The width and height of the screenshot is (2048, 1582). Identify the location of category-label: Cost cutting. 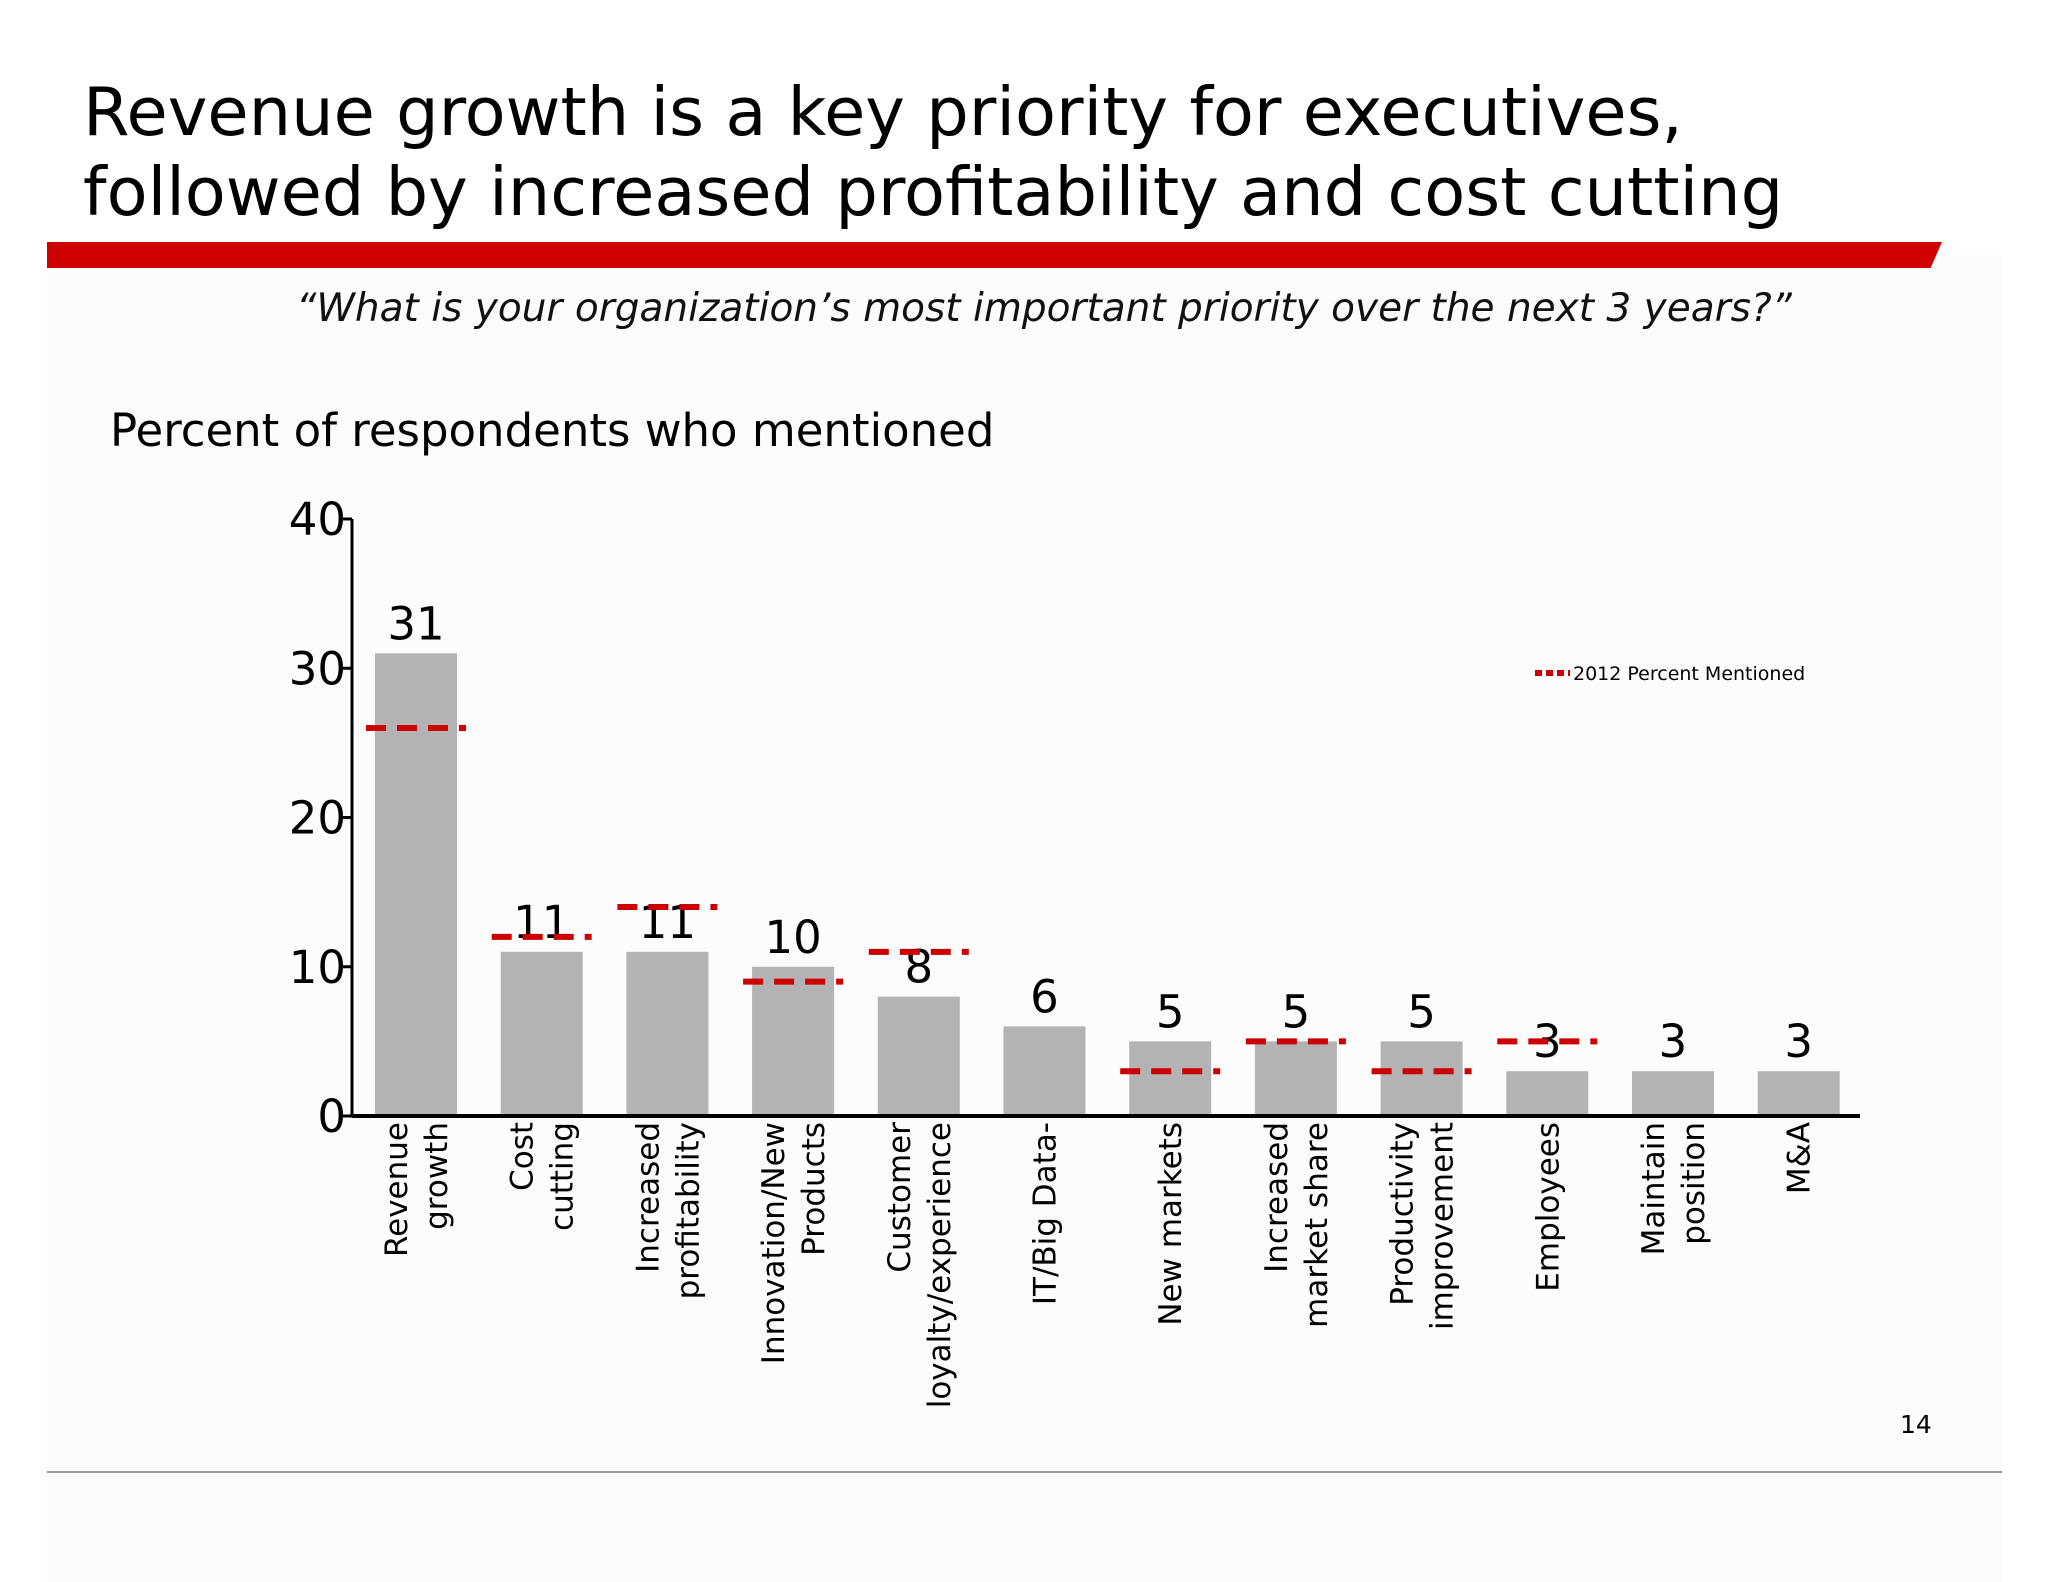
(543, 1176).